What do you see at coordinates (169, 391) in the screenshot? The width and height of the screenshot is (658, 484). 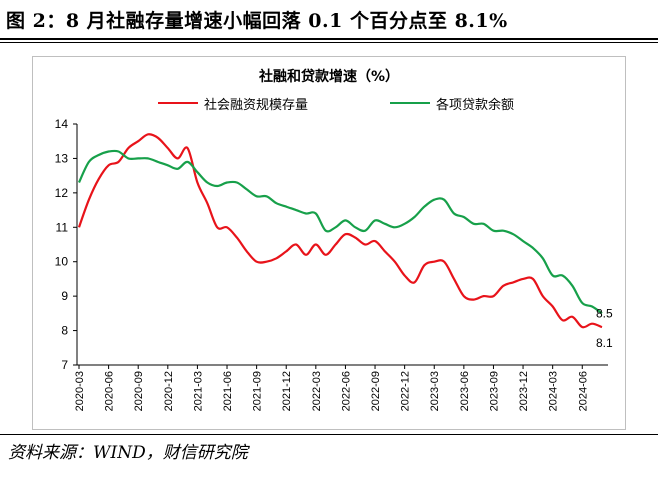 I see `x-tick-label: 2020-12` at bounding box center [169, 391].